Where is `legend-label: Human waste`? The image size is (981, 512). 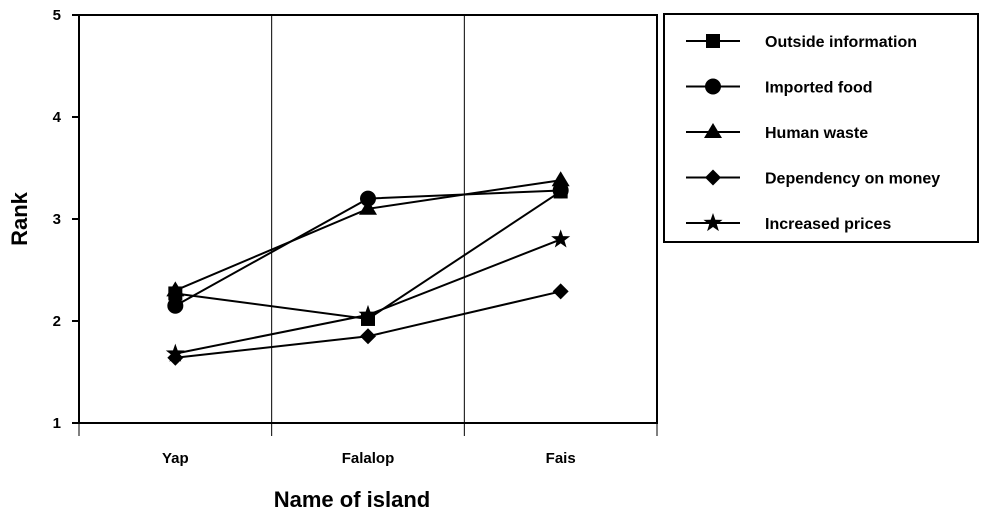
legend-label: Human waste is located at coordinates (816, 133).